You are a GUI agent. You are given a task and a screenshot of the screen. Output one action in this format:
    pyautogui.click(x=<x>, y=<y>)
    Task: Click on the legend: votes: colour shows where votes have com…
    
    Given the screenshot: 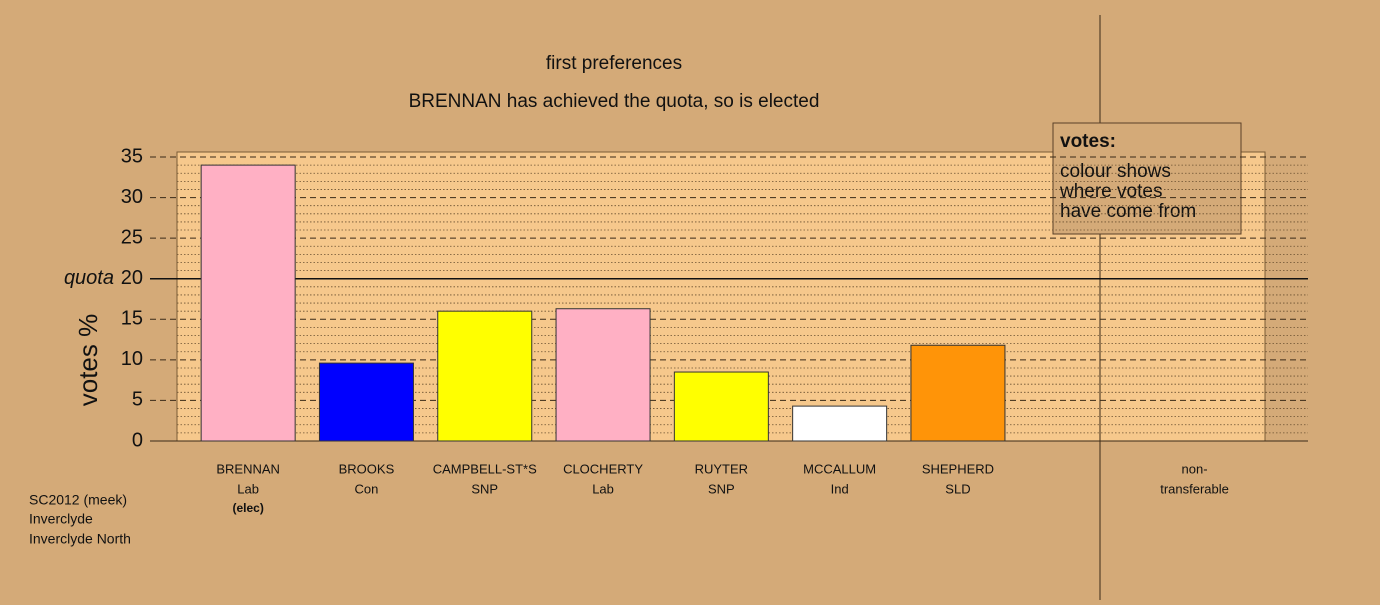 What is the action you would take?
    pyautogui.click(x=1147, y=178)
    